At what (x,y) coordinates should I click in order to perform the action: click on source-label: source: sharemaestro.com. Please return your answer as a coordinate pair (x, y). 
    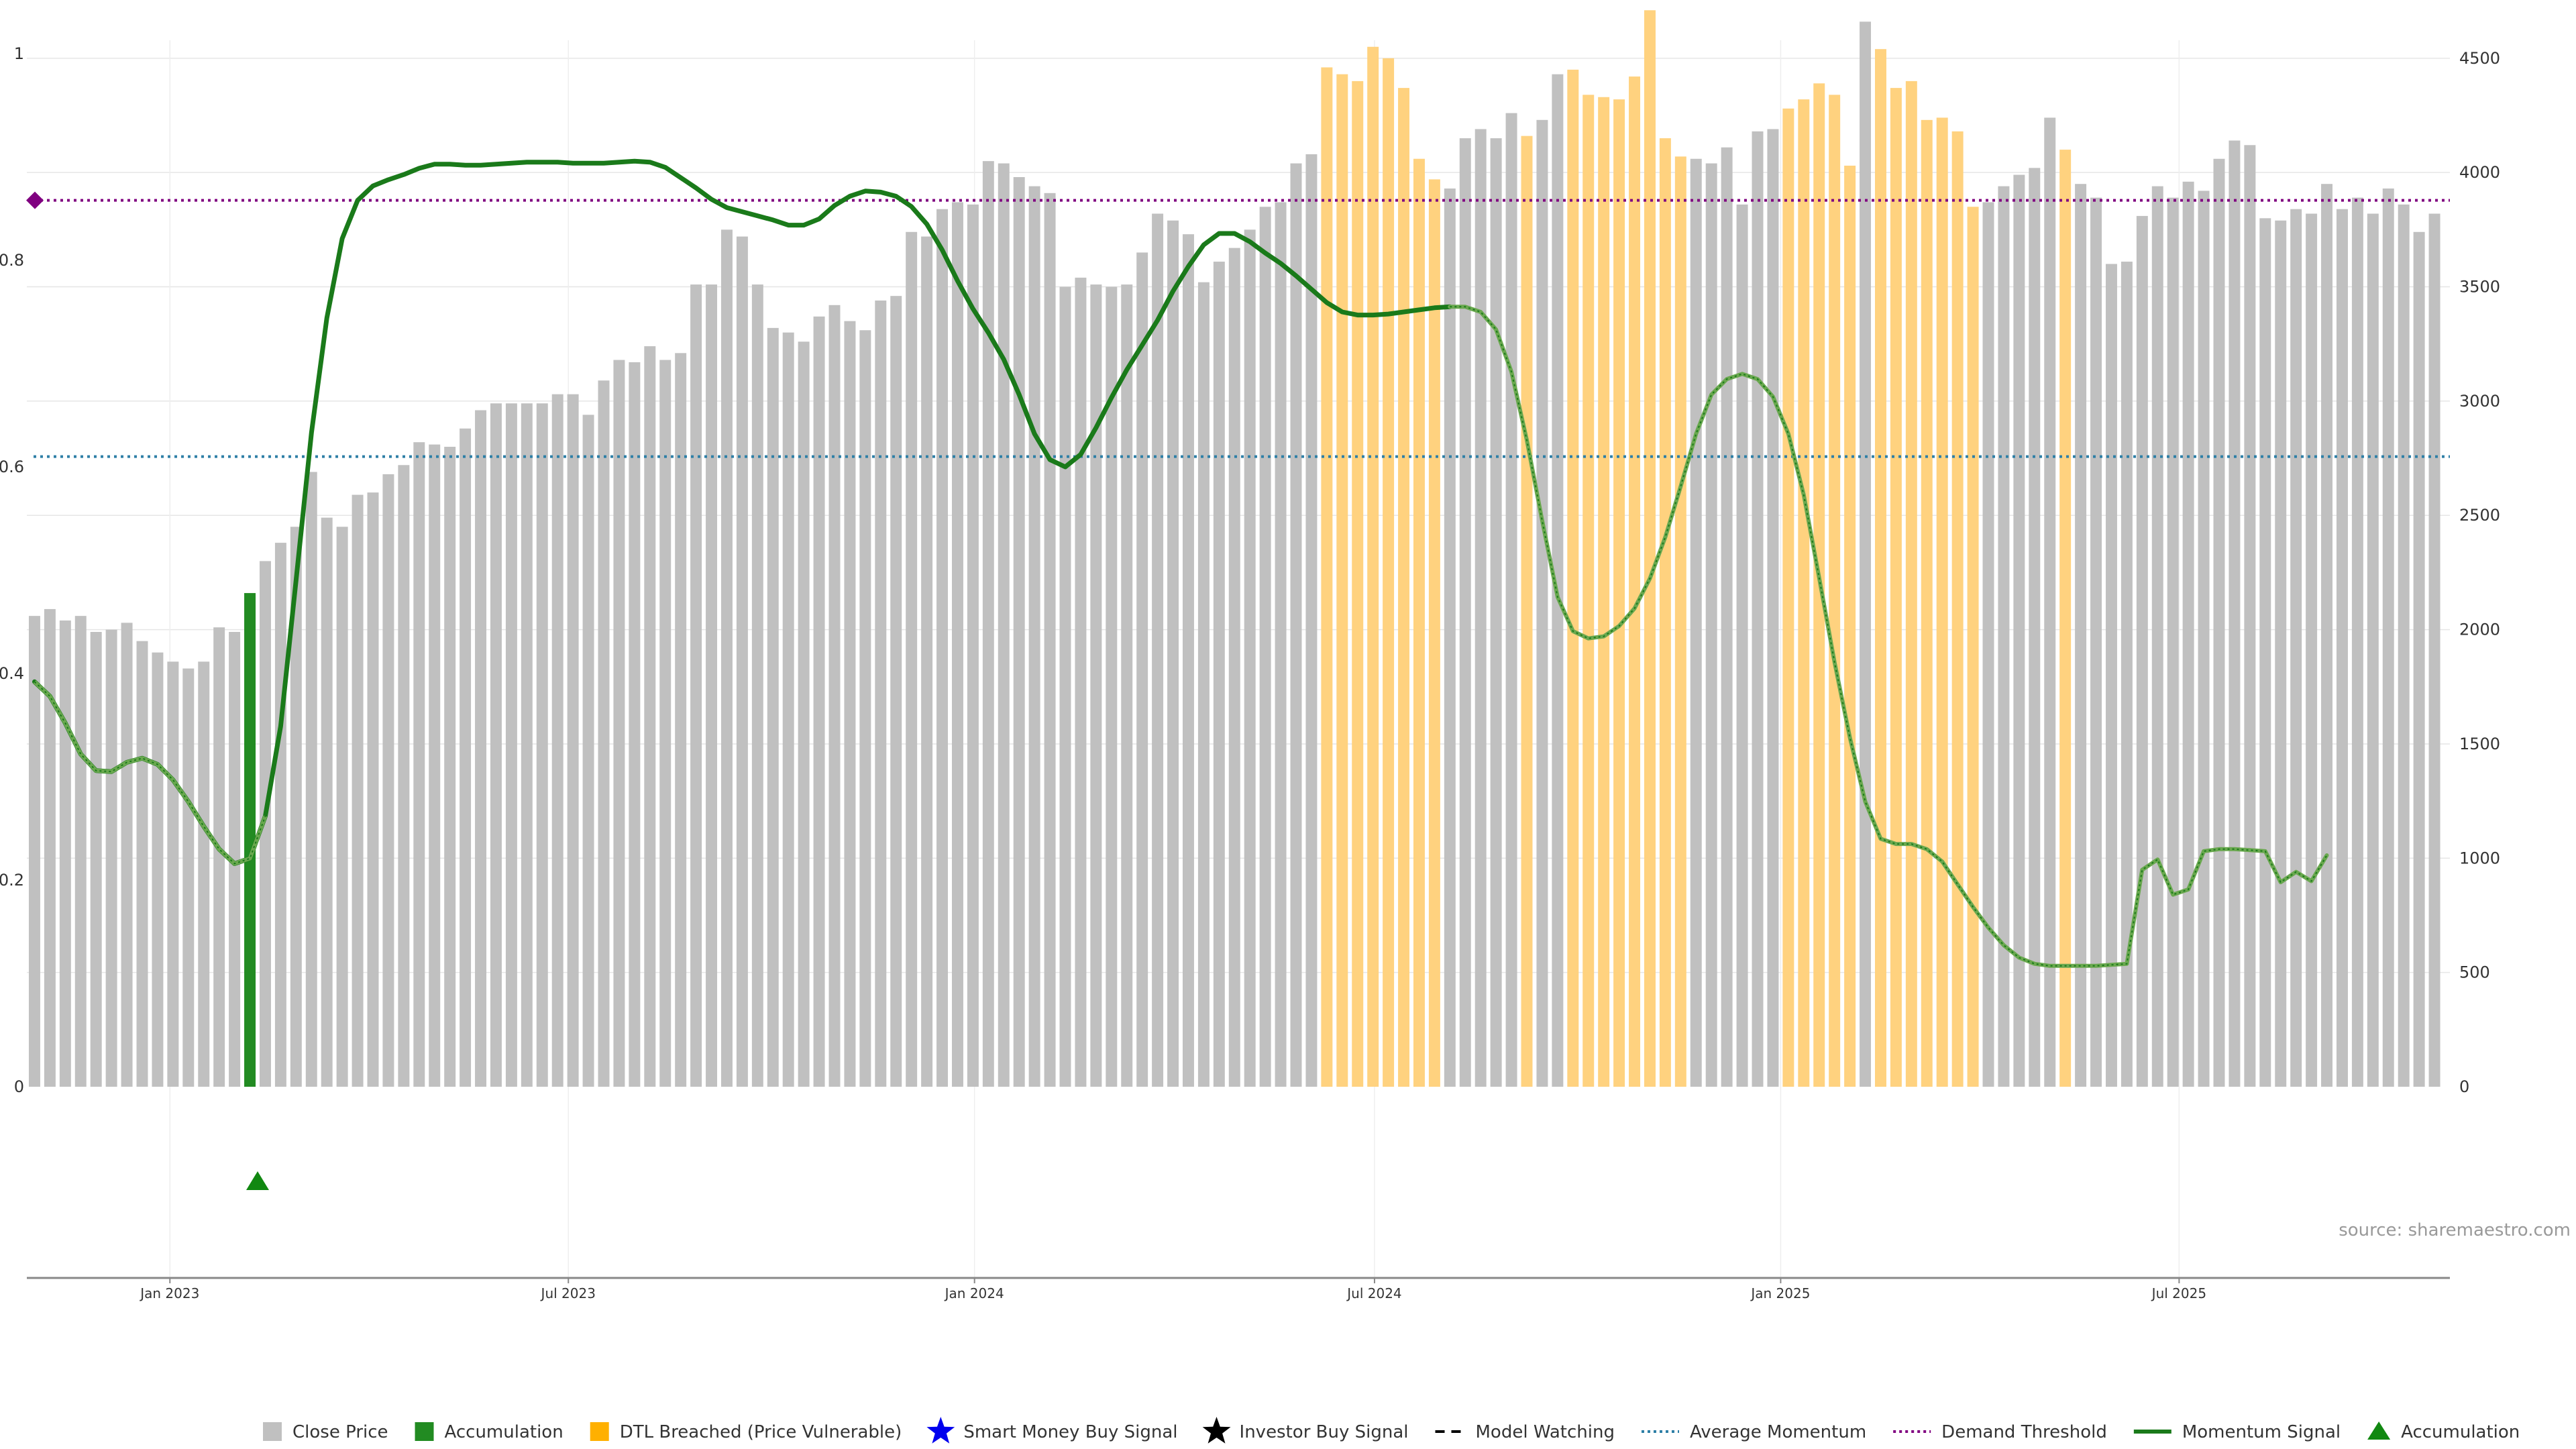
    Looking at the image, I should click on (2455, 1230).